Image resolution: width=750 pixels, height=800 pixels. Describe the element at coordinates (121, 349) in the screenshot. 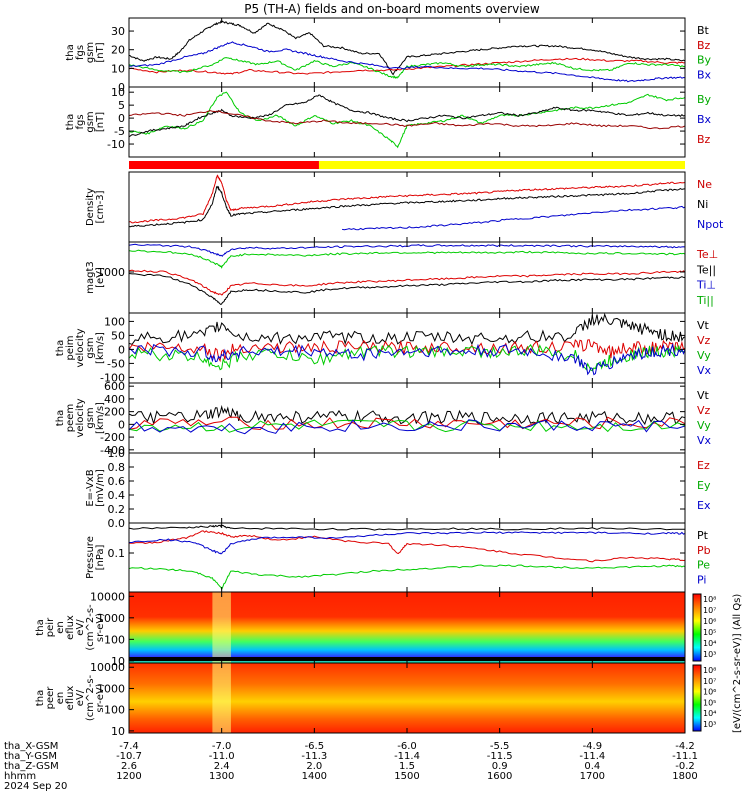

I see `y-tick-label: 0` at that location.